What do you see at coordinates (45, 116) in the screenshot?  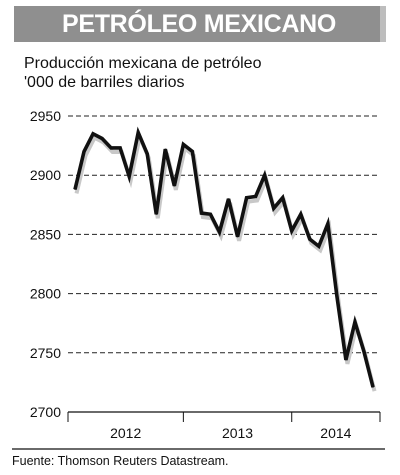 I see `y-tick-label: 2950` at bounding box center [45, 116].